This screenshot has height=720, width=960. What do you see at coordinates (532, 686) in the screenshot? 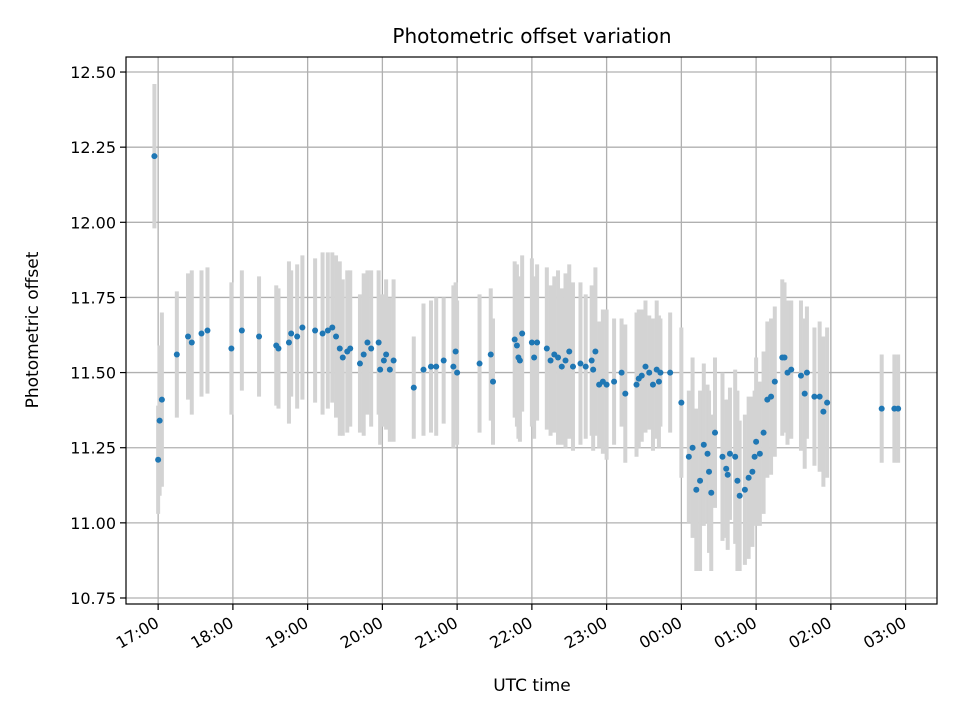
I see `x-axis-title: UTC time` at bounding box center [532, 686].